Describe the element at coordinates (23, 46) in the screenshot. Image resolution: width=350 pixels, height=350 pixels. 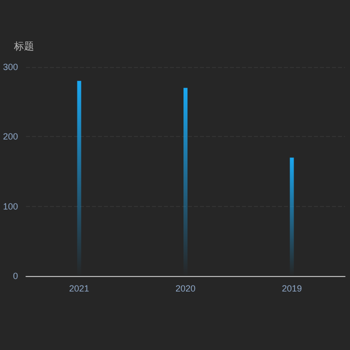
I see `y-axis-title: 标题` at that location.